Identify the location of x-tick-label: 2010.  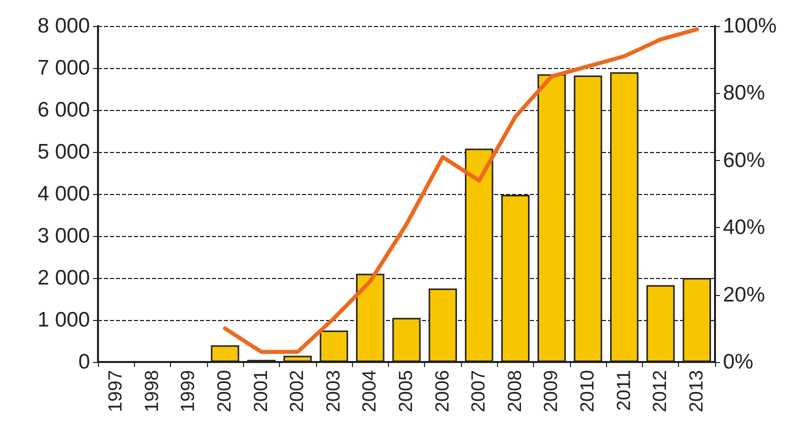
(587, 391).